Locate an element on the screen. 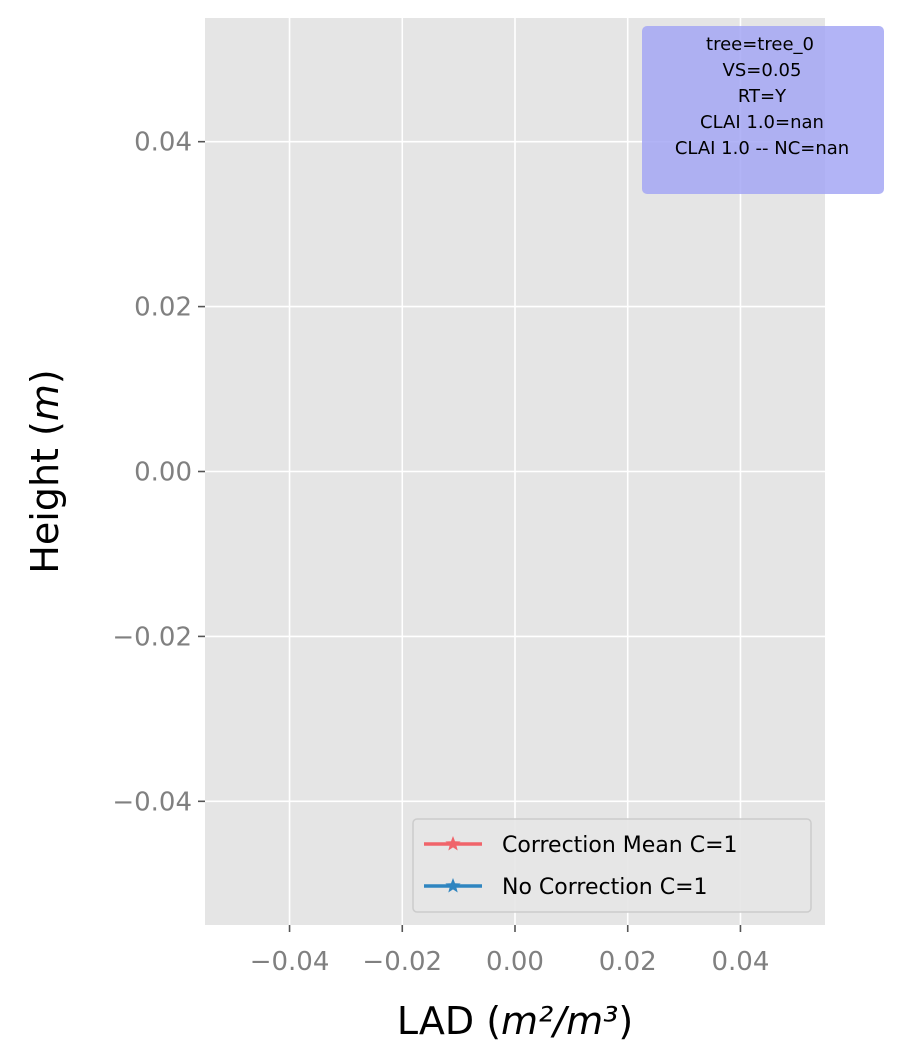  x-axis-title: LAD (m²/m³) is located at coordinates (515, 1021).